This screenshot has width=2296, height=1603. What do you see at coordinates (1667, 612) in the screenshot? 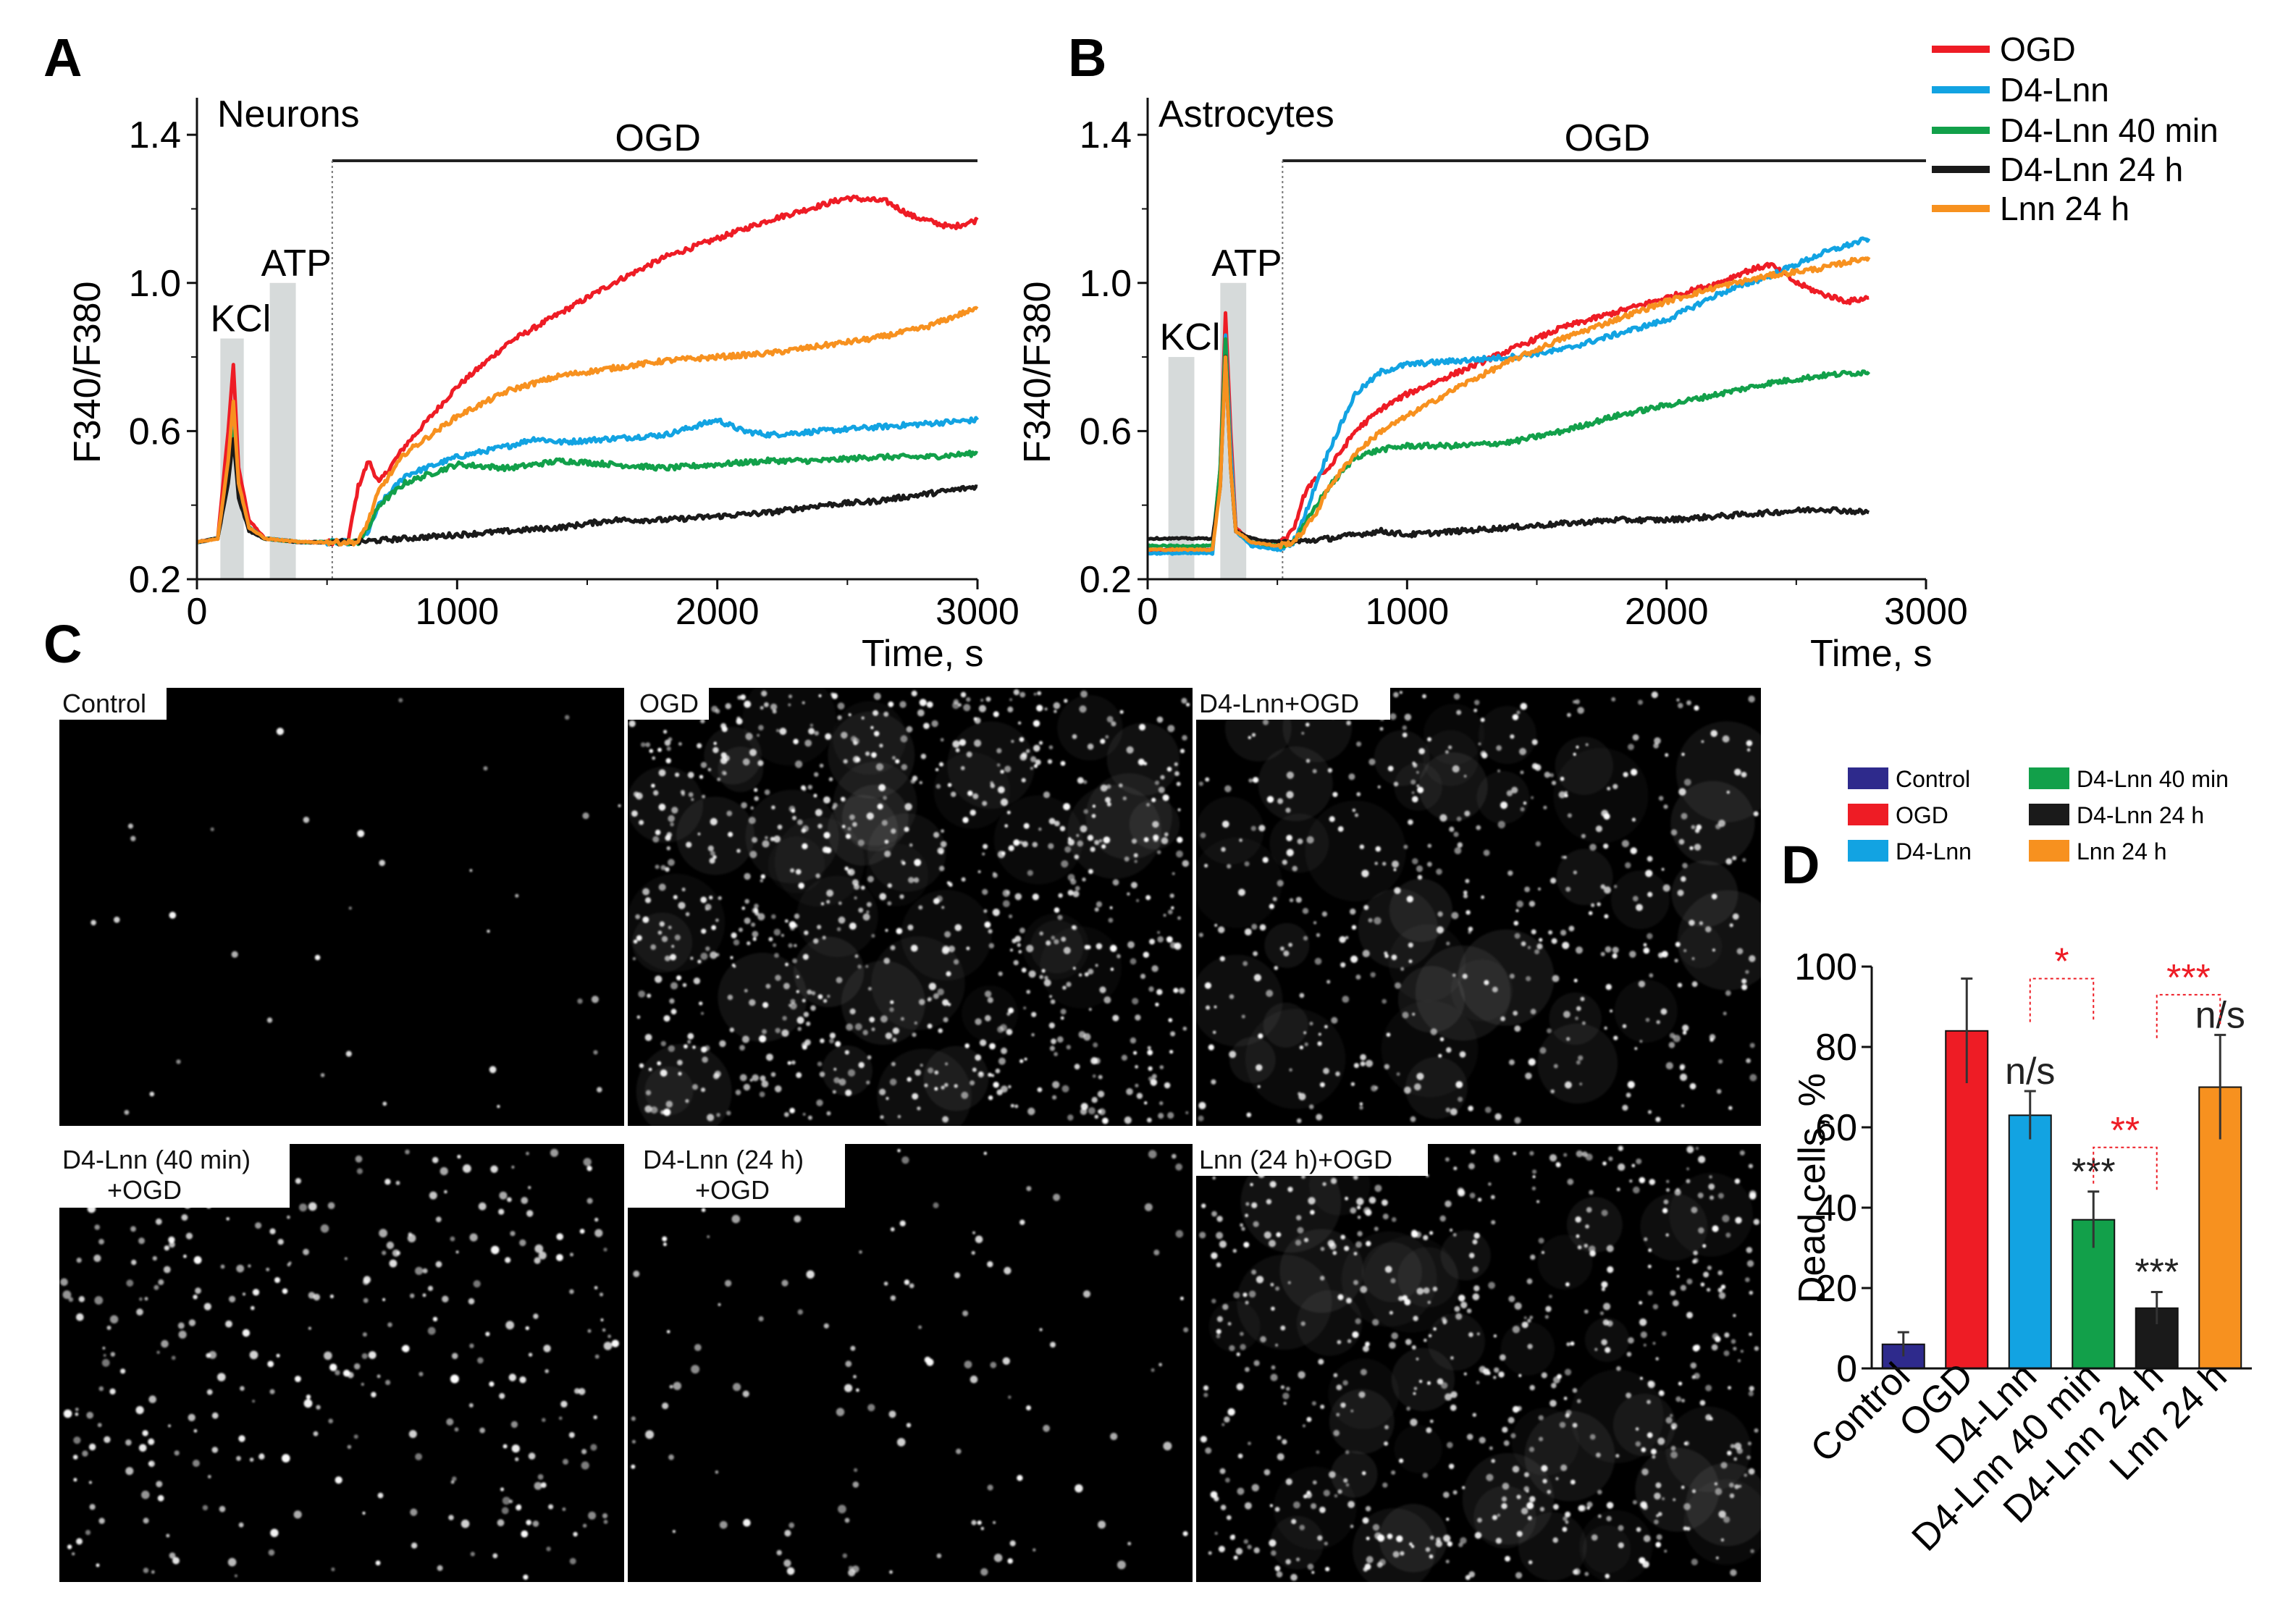
I see `panel-b-x-tick-label-2000: 2000` at bounding box center [1667, 612].